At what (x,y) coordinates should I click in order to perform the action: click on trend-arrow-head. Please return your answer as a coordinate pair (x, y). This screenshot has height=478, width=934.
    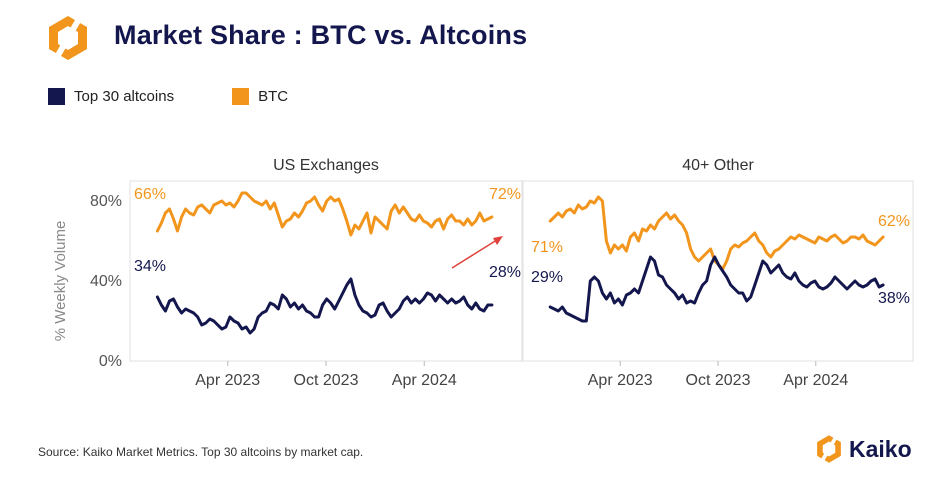
    Looking at the image, I should click on (498, 240).